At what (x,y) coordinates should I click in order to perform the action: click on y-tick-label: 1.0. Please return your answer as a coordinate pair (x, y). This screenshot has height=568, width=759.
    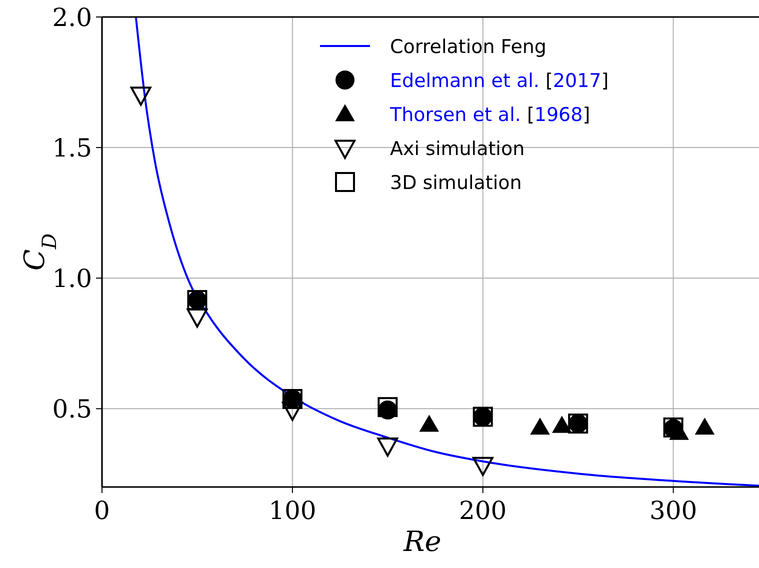
    Looking at the image, I should click on (72, 279).